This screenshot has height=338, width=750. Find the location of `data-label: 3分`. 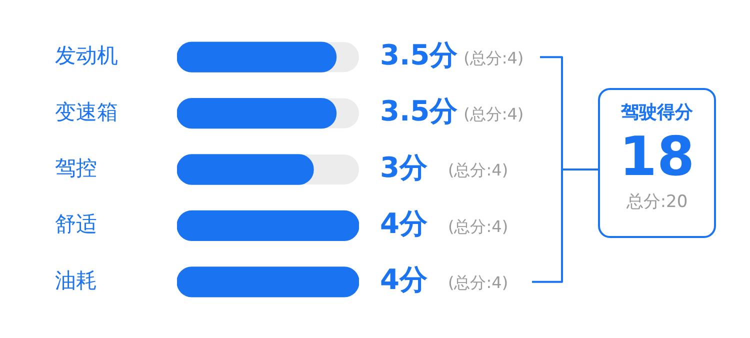

data-label: 3分 is located at coordinates (404, 167).